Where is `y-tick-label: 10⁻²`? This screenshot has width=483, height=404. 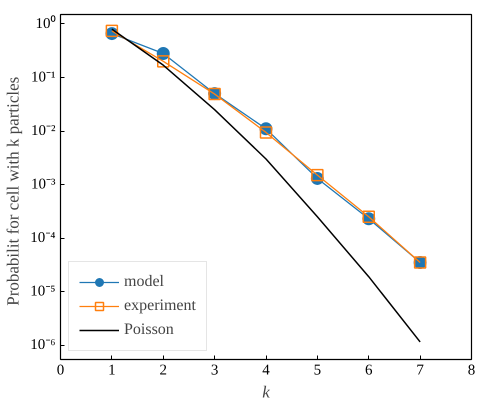 y-tick-label: 10⁻² is located at coordinates (43, 131).